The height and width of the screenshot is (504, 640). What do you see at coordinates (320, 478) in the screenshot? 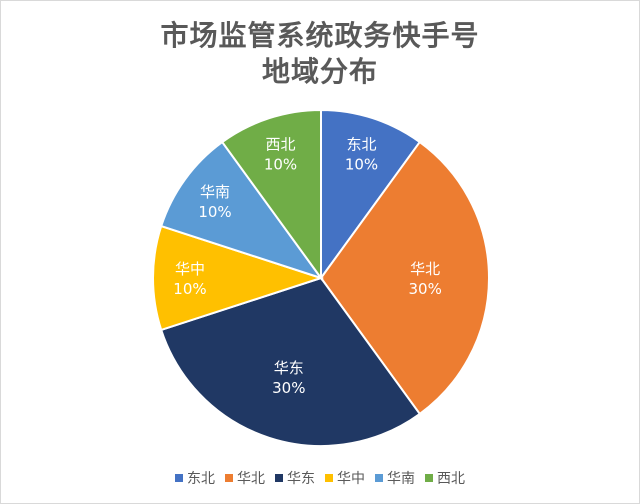
I see `legend: 东北 华北 华东 华中 华南 西北` at bounding box center [320, 478].